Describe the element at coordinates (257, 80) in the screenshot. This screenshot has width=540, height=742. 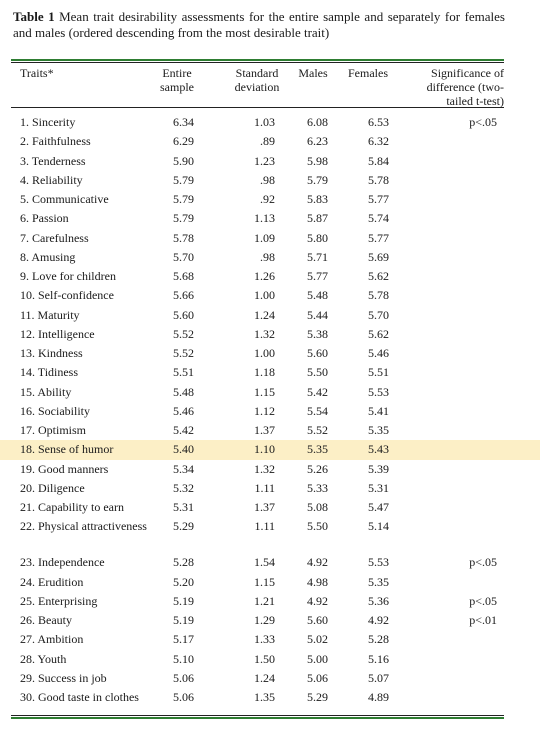
I see `header-standard-deviation: Standard deviation` at that location.